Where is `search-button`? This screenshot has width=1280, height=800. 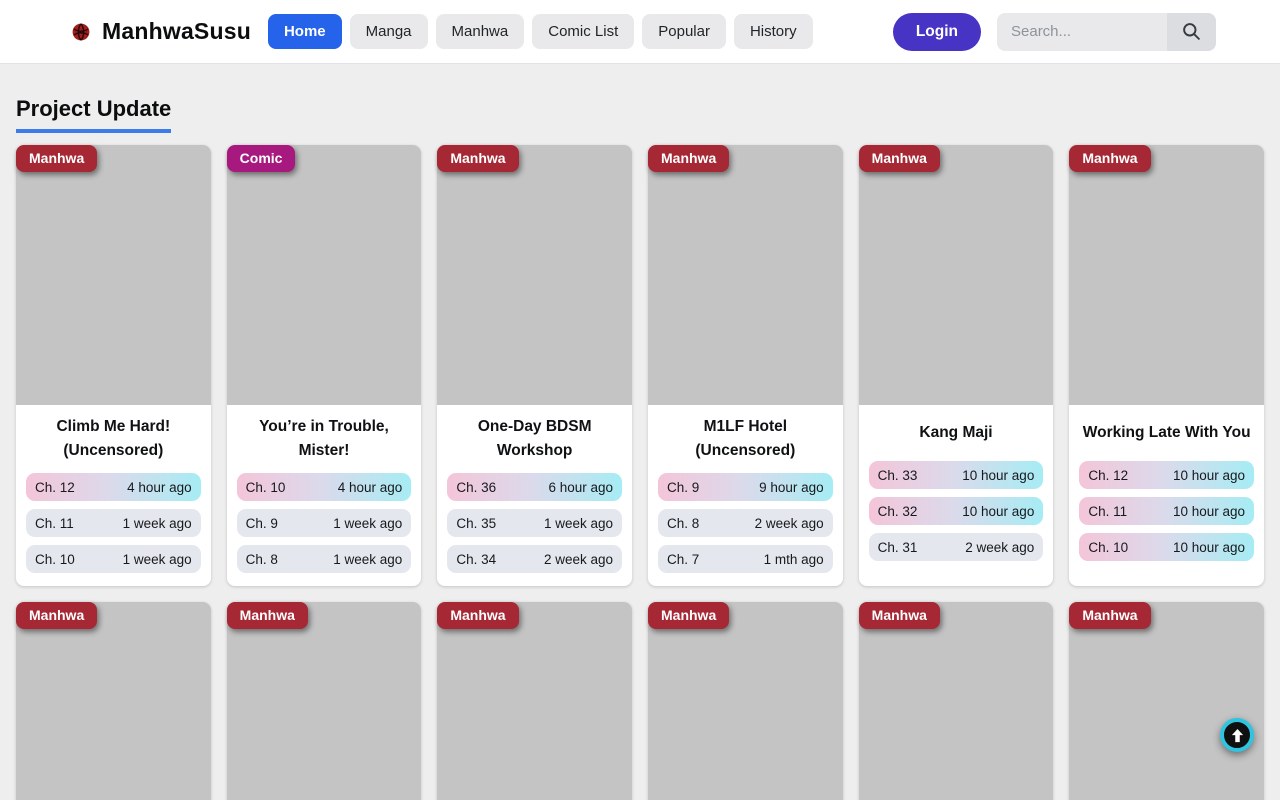 search-button is located at coordinates (1191, 31).